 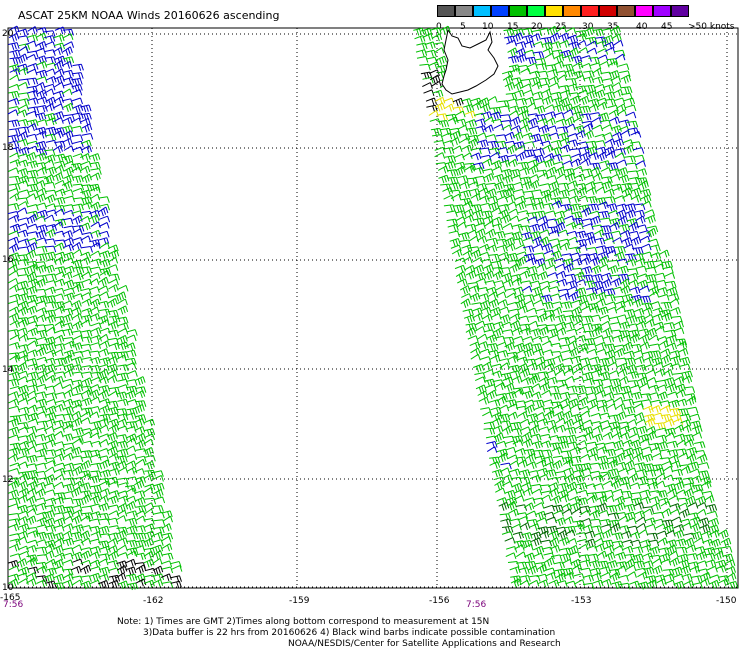 What do you see at coordinates (10, 598) in the screenshot?
I see `lon-label: -165` at bounding box center [10, 598].